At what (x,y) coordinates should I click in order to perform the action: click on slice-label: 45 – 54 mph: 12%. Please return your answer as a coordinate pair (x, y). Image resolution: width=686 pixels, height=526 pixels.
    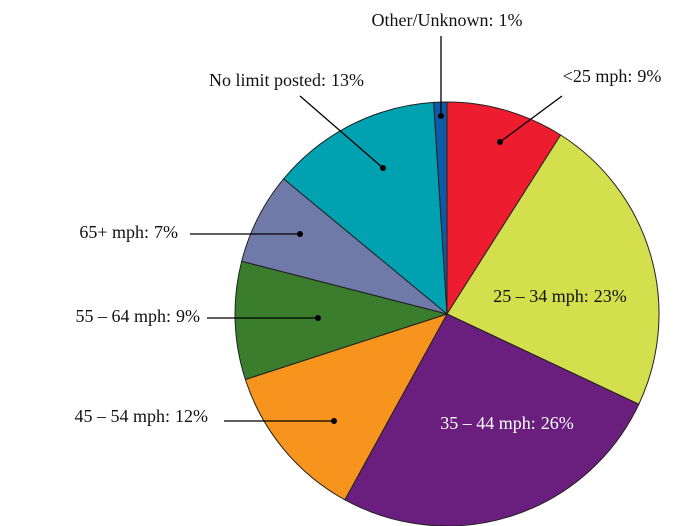
    Looking at the image, I should click on (141, 416).